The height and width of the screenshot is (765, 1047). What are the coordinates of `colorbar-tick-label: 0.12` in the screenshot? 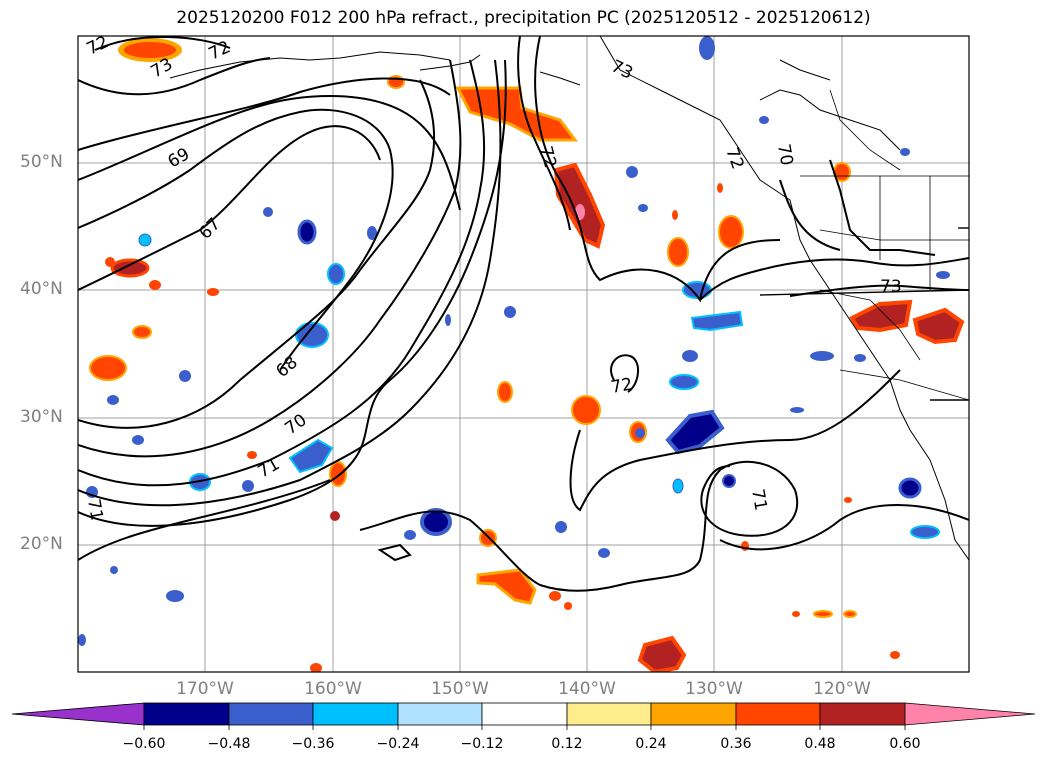 It's located at (567, 744).